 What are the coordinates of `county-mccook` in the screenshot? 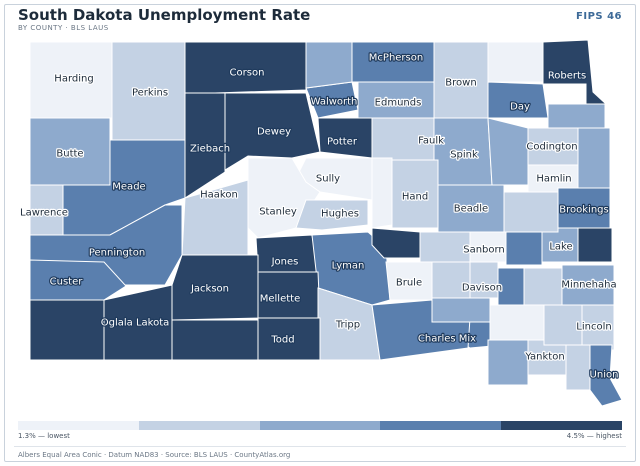 It's located at (543, 286).